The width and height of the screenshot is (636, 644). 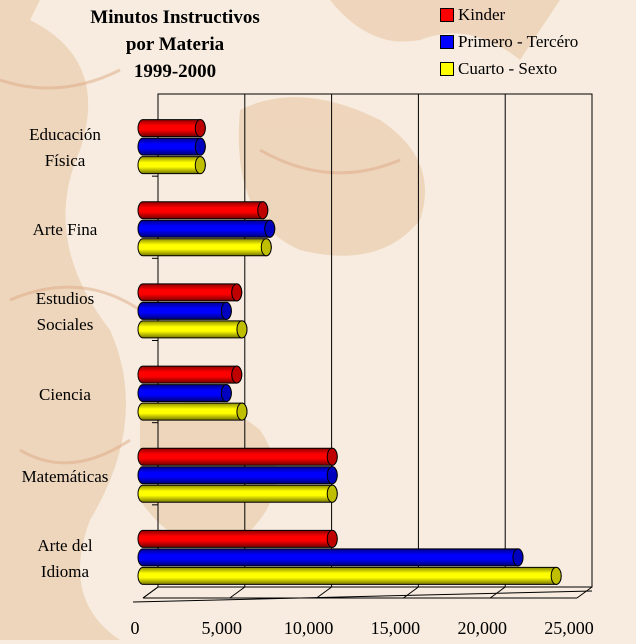 I want to click on legend-item-kinder: Kinder, so click(x=509, y=15).